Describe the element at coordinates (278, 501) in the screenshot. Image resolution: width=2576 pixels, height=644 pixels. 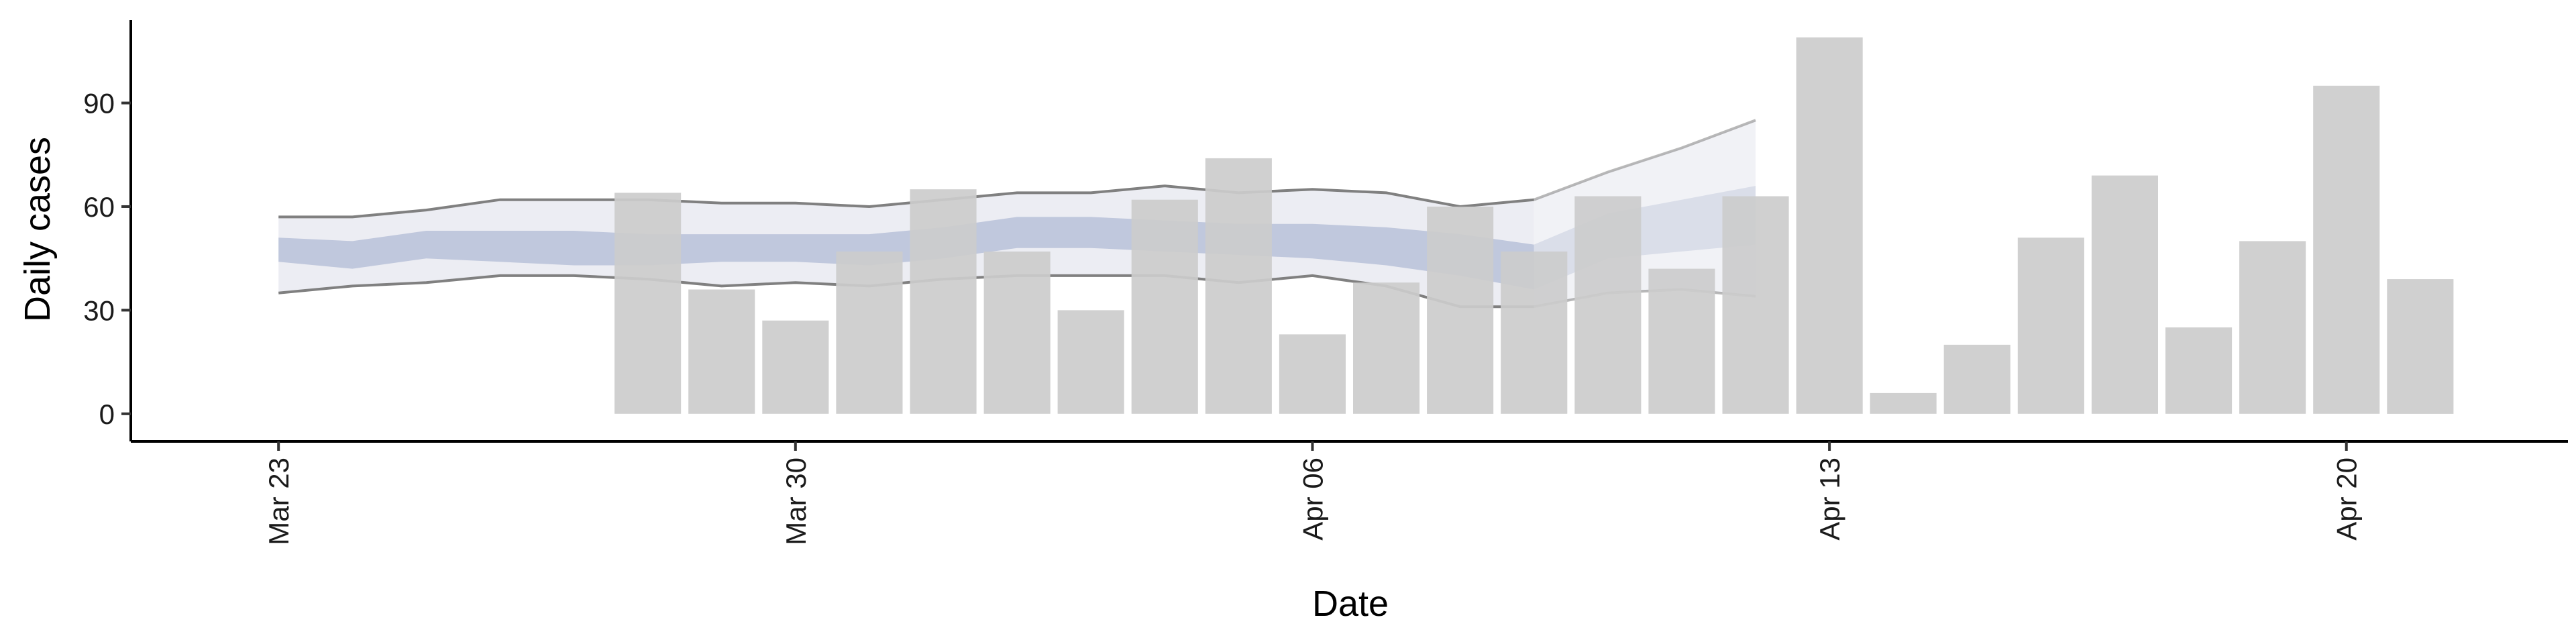
I see `x-tick-label: Mar 23` at that location.